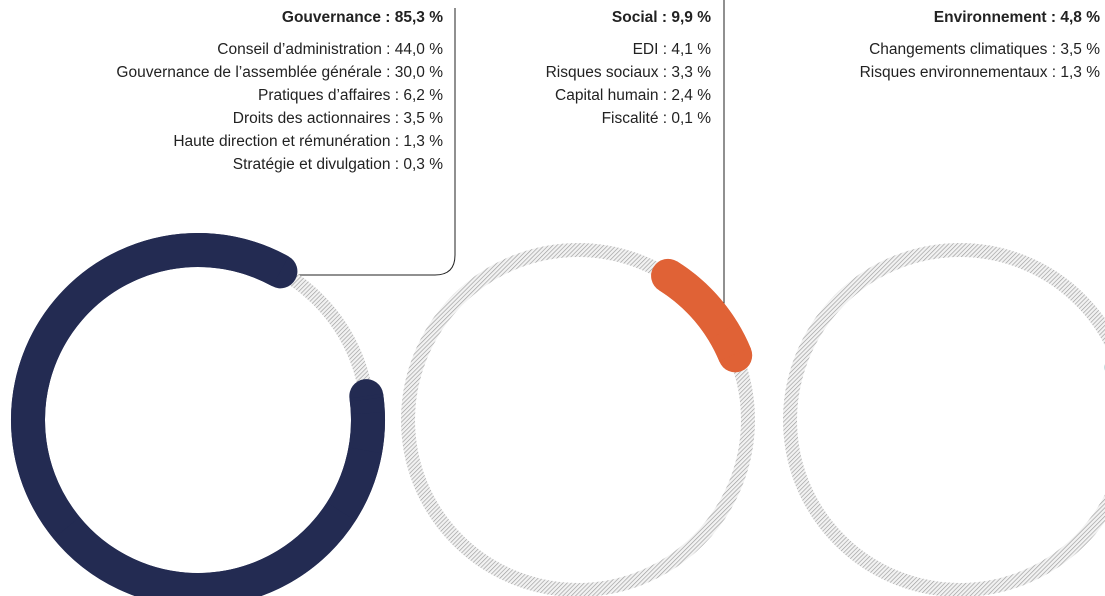 The height and width of the screenshot is (596, 1105). What do you see at coordinates (362, 17) in the screenshot?
I see `group-title: Gouvernance : 85,3 %` at bounding box center [362, 17].